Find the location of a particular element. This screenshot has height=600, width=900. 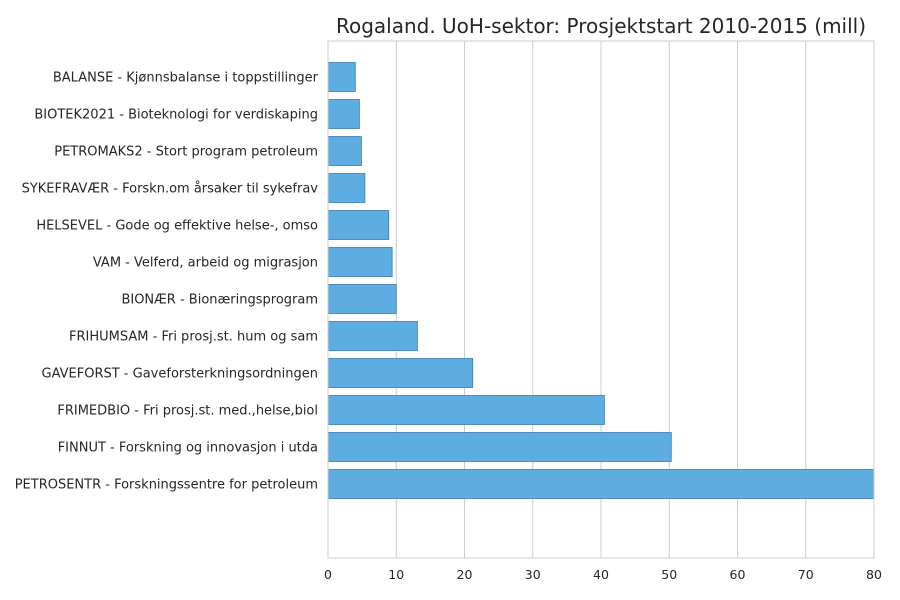

x-tick-label: 30 is located at coordinates (533, 574).